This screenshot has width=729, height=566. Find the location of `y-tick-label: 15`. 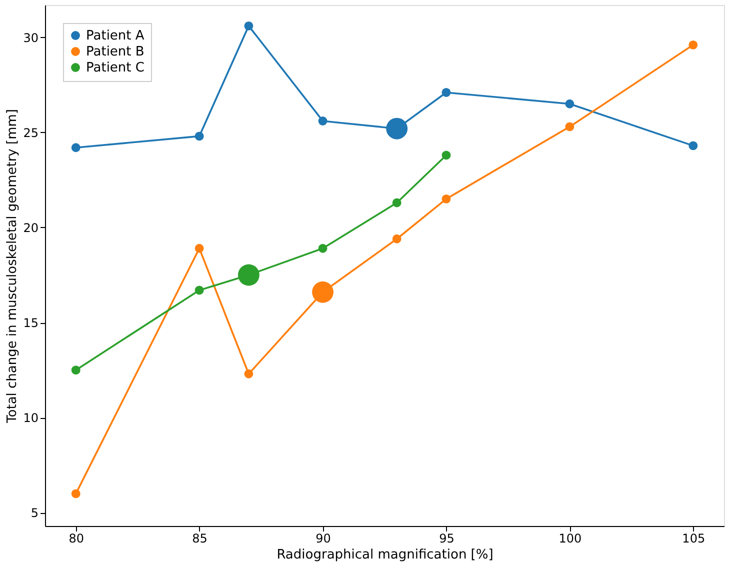

y-tick-label: 15 is located at coordinates (30, 323).